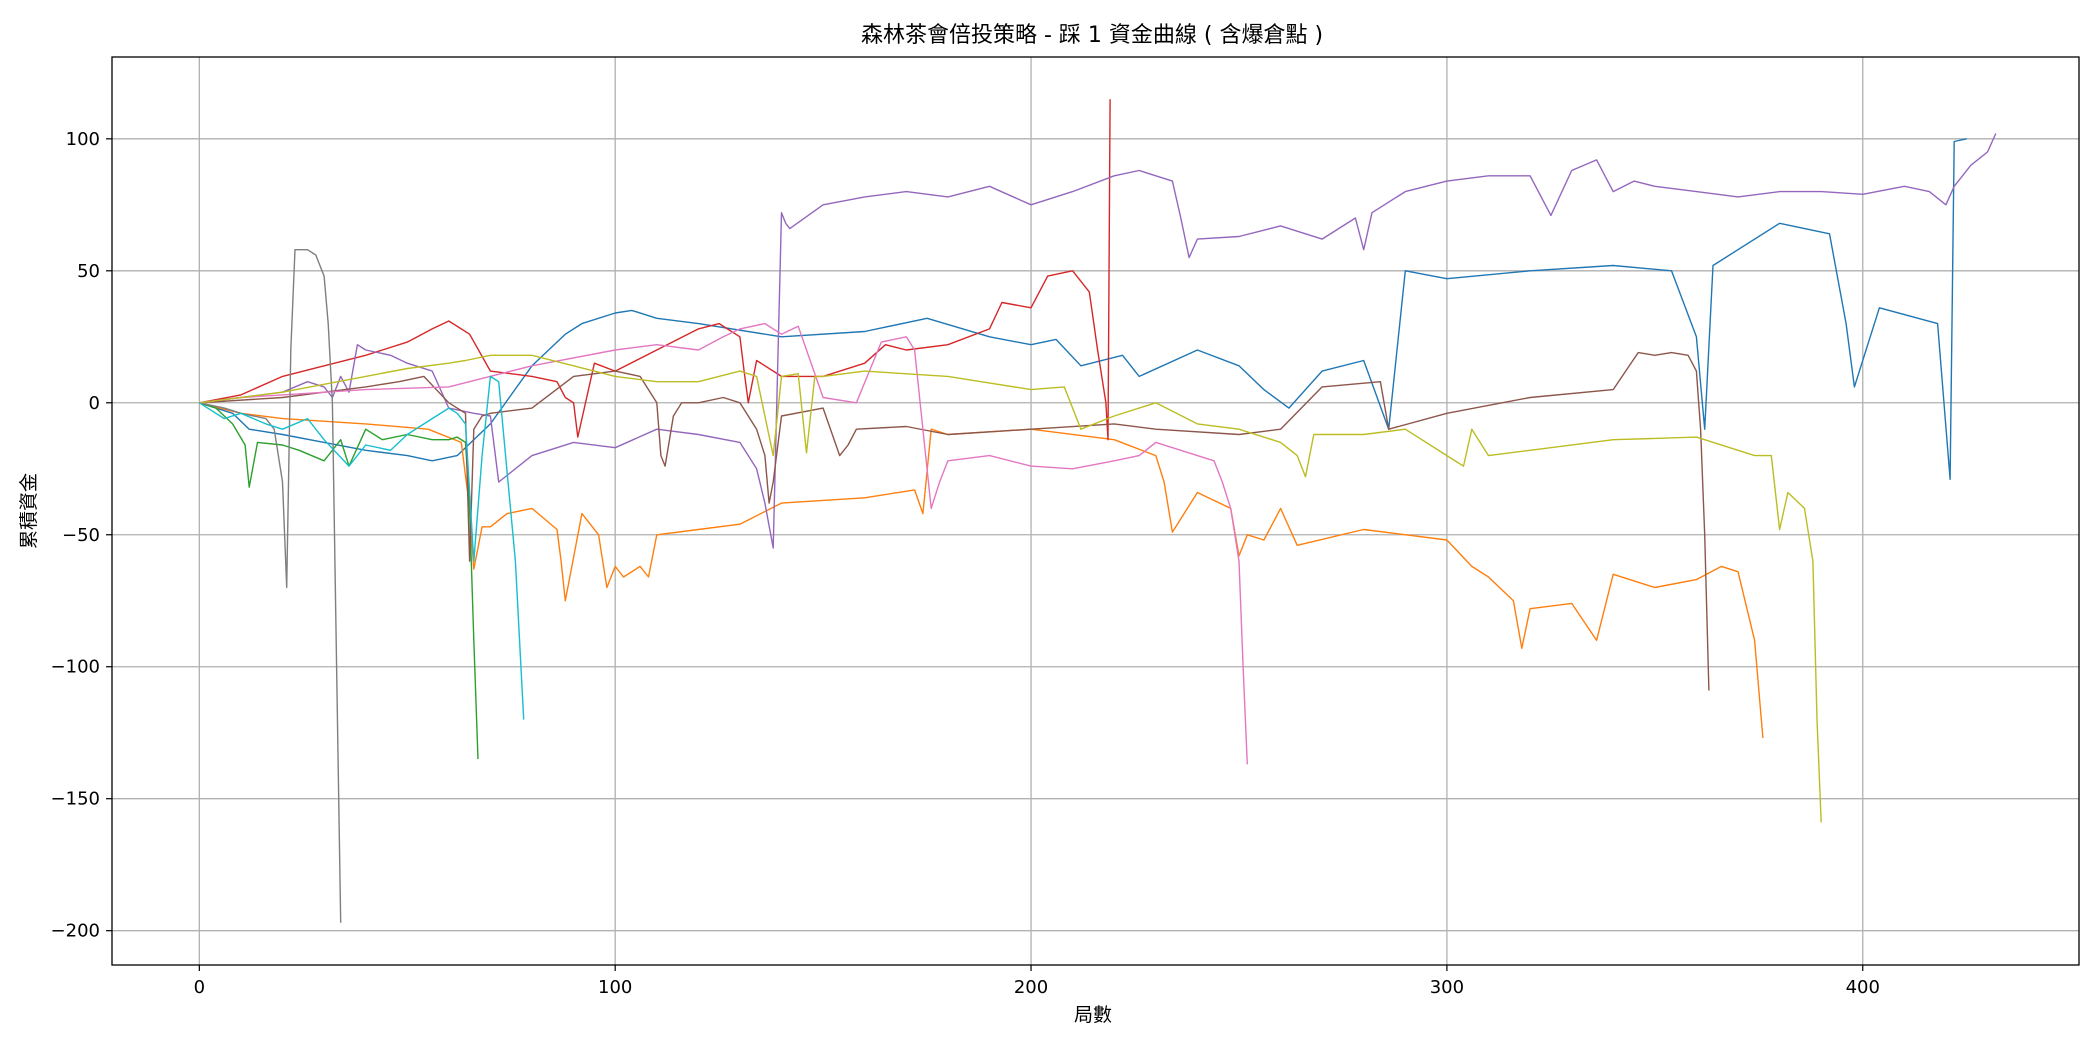  Describe the element at coordinates (1447, 987) in the screenshot. I see `x-tick-label: 300` at that location.